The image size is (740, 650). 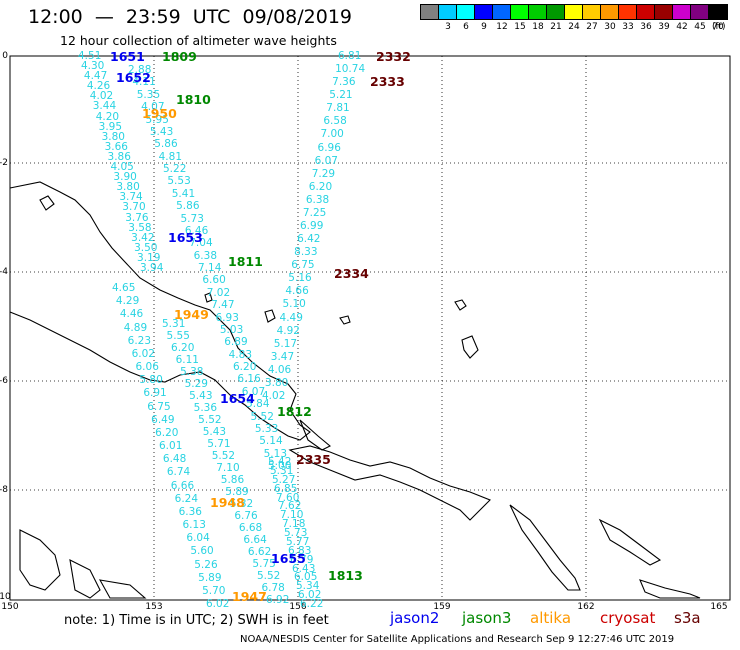 I want to click on wave-height-obs: 5.41, so click(x=183, y=193).